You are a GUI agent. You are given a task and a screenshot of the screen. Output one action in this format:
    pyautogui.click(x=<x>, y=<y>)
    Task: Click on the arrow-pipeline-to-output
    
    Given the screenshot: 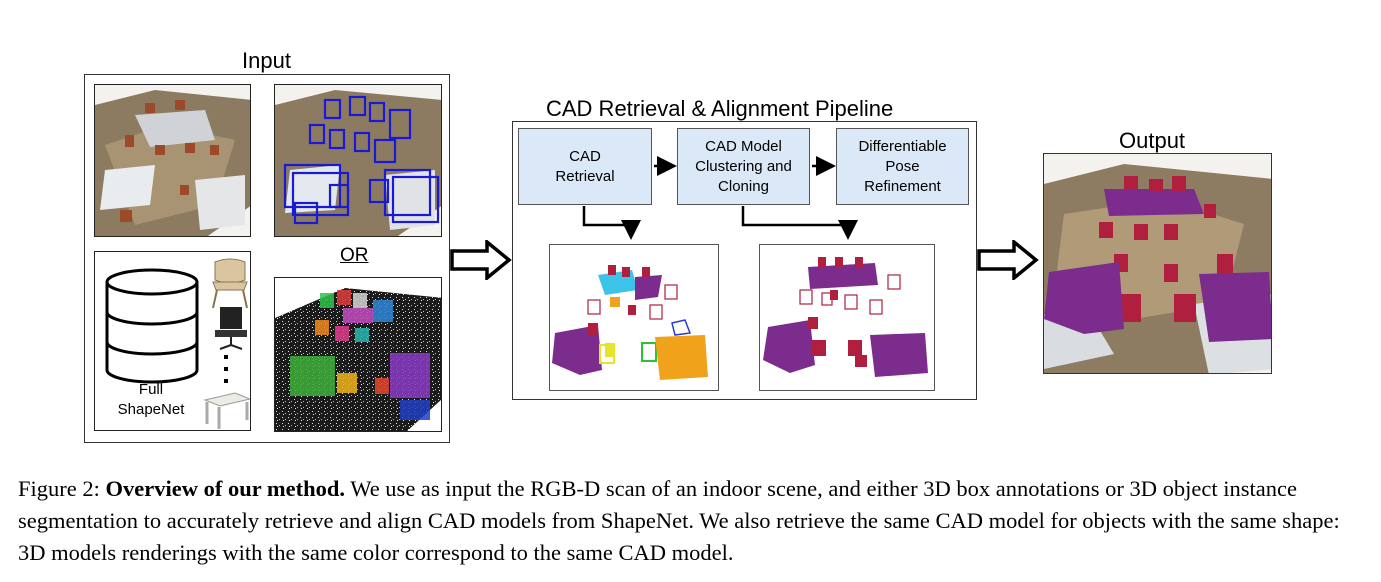 What is the action you would take?
    pyautogui.click(x=1008, y=260)
    